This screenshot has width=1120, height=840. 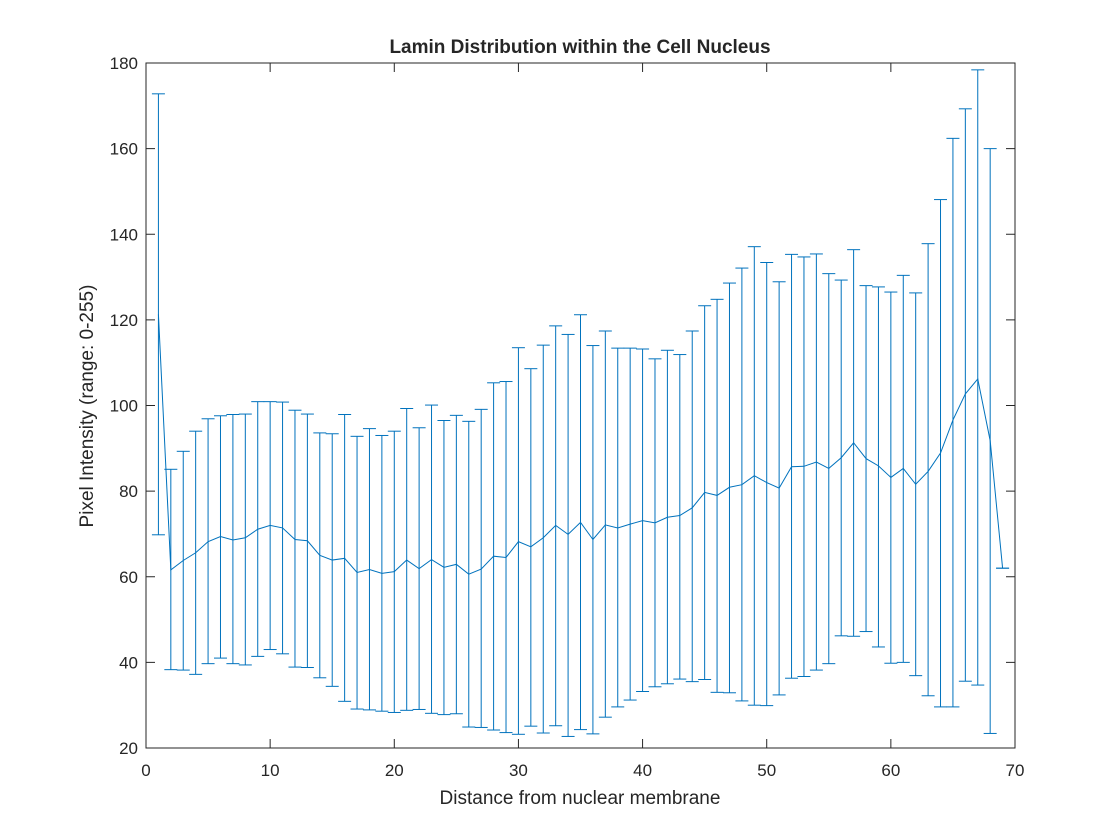 What do you see at coordinates (124, 234) in the screenshot?
I see `y-tick-label: 140` at bounding box center [124, 234].